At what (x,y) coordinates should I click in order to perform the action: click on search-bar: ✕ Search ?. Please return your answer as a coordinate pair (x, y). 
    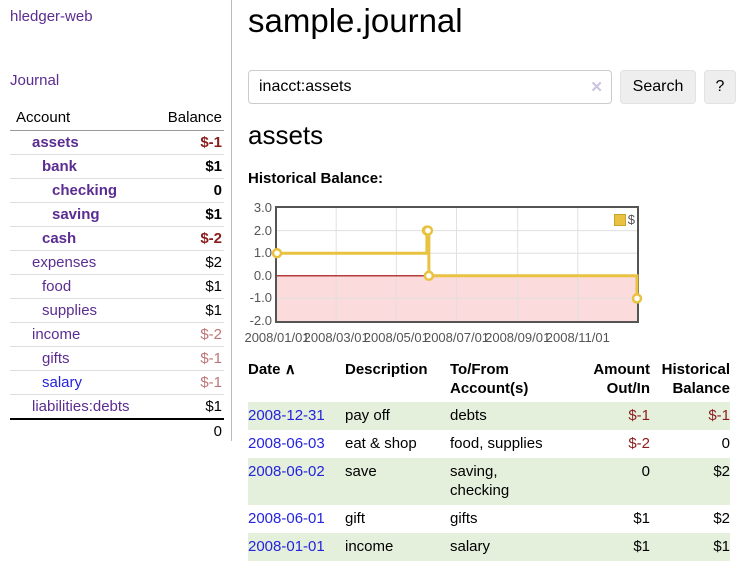
    Looking at the image, I should click on (492, 87).